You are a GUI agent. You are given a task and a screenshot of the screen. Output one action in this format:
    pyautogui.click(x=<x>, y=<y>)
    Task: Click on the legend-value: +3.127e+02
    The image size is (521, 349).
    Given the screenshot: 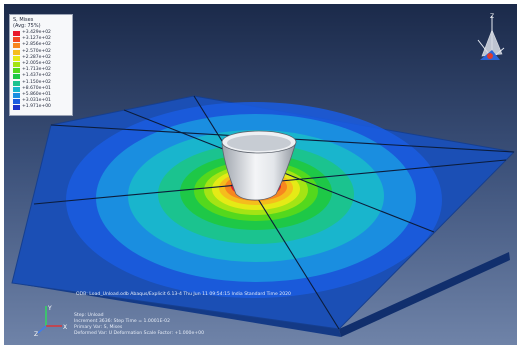 What is the action you would take?
    pyautogui.click(x=36, y=39)
    